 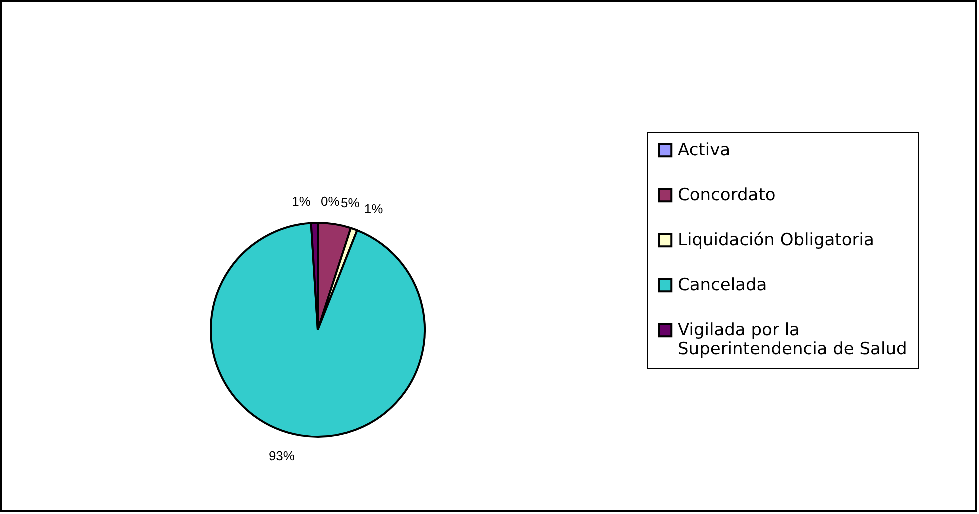 I want to click on legend-label: Concordato, so click(x=727, y=196).